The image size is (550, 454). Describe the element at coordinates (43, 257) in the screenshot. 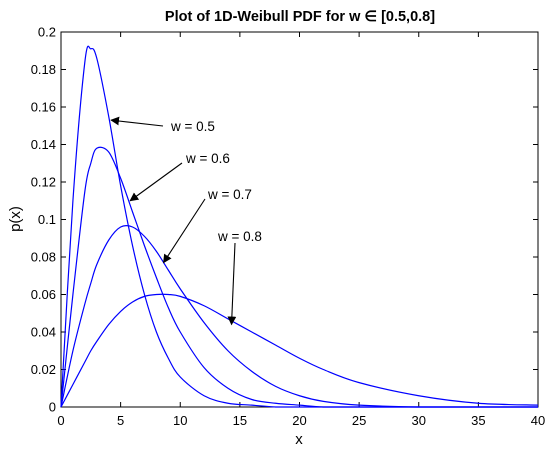

I see `y-tick-label: 0.08` at that location.